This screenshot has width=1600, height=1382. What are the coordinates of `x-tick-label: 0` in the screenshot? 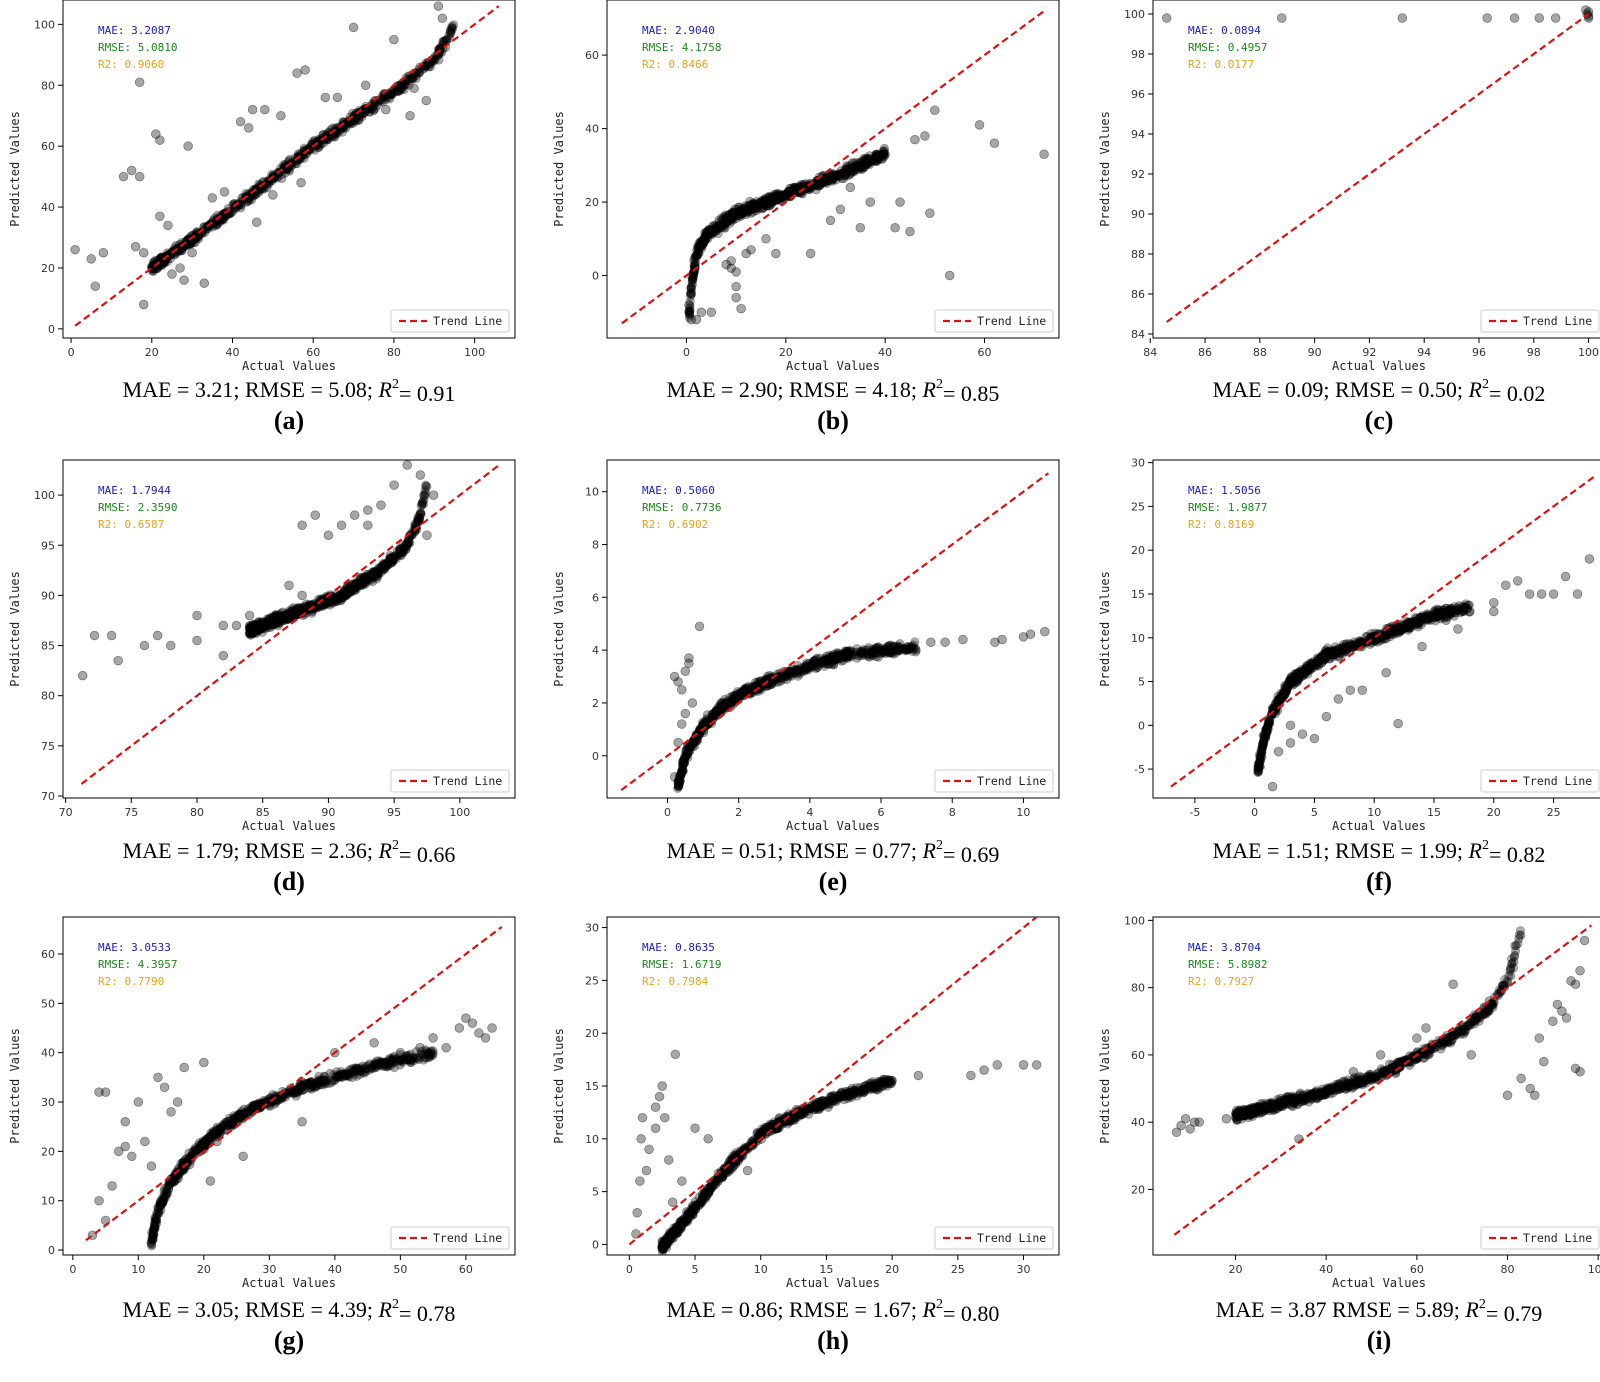 It's located at (71, 352).